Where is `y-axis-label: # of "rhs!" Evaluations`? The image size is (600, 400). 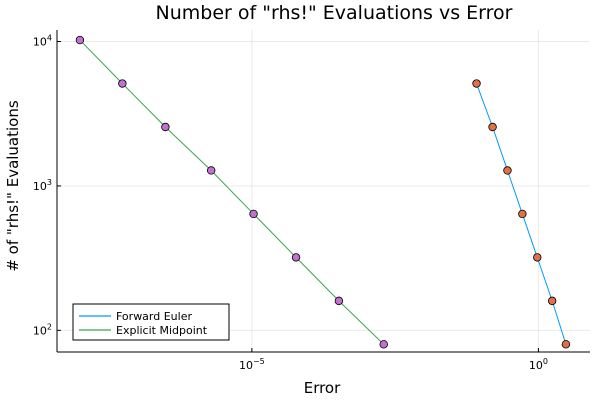
y-axis-label: # of "rhs!" Evaluations is located at coordinates (13, 186).